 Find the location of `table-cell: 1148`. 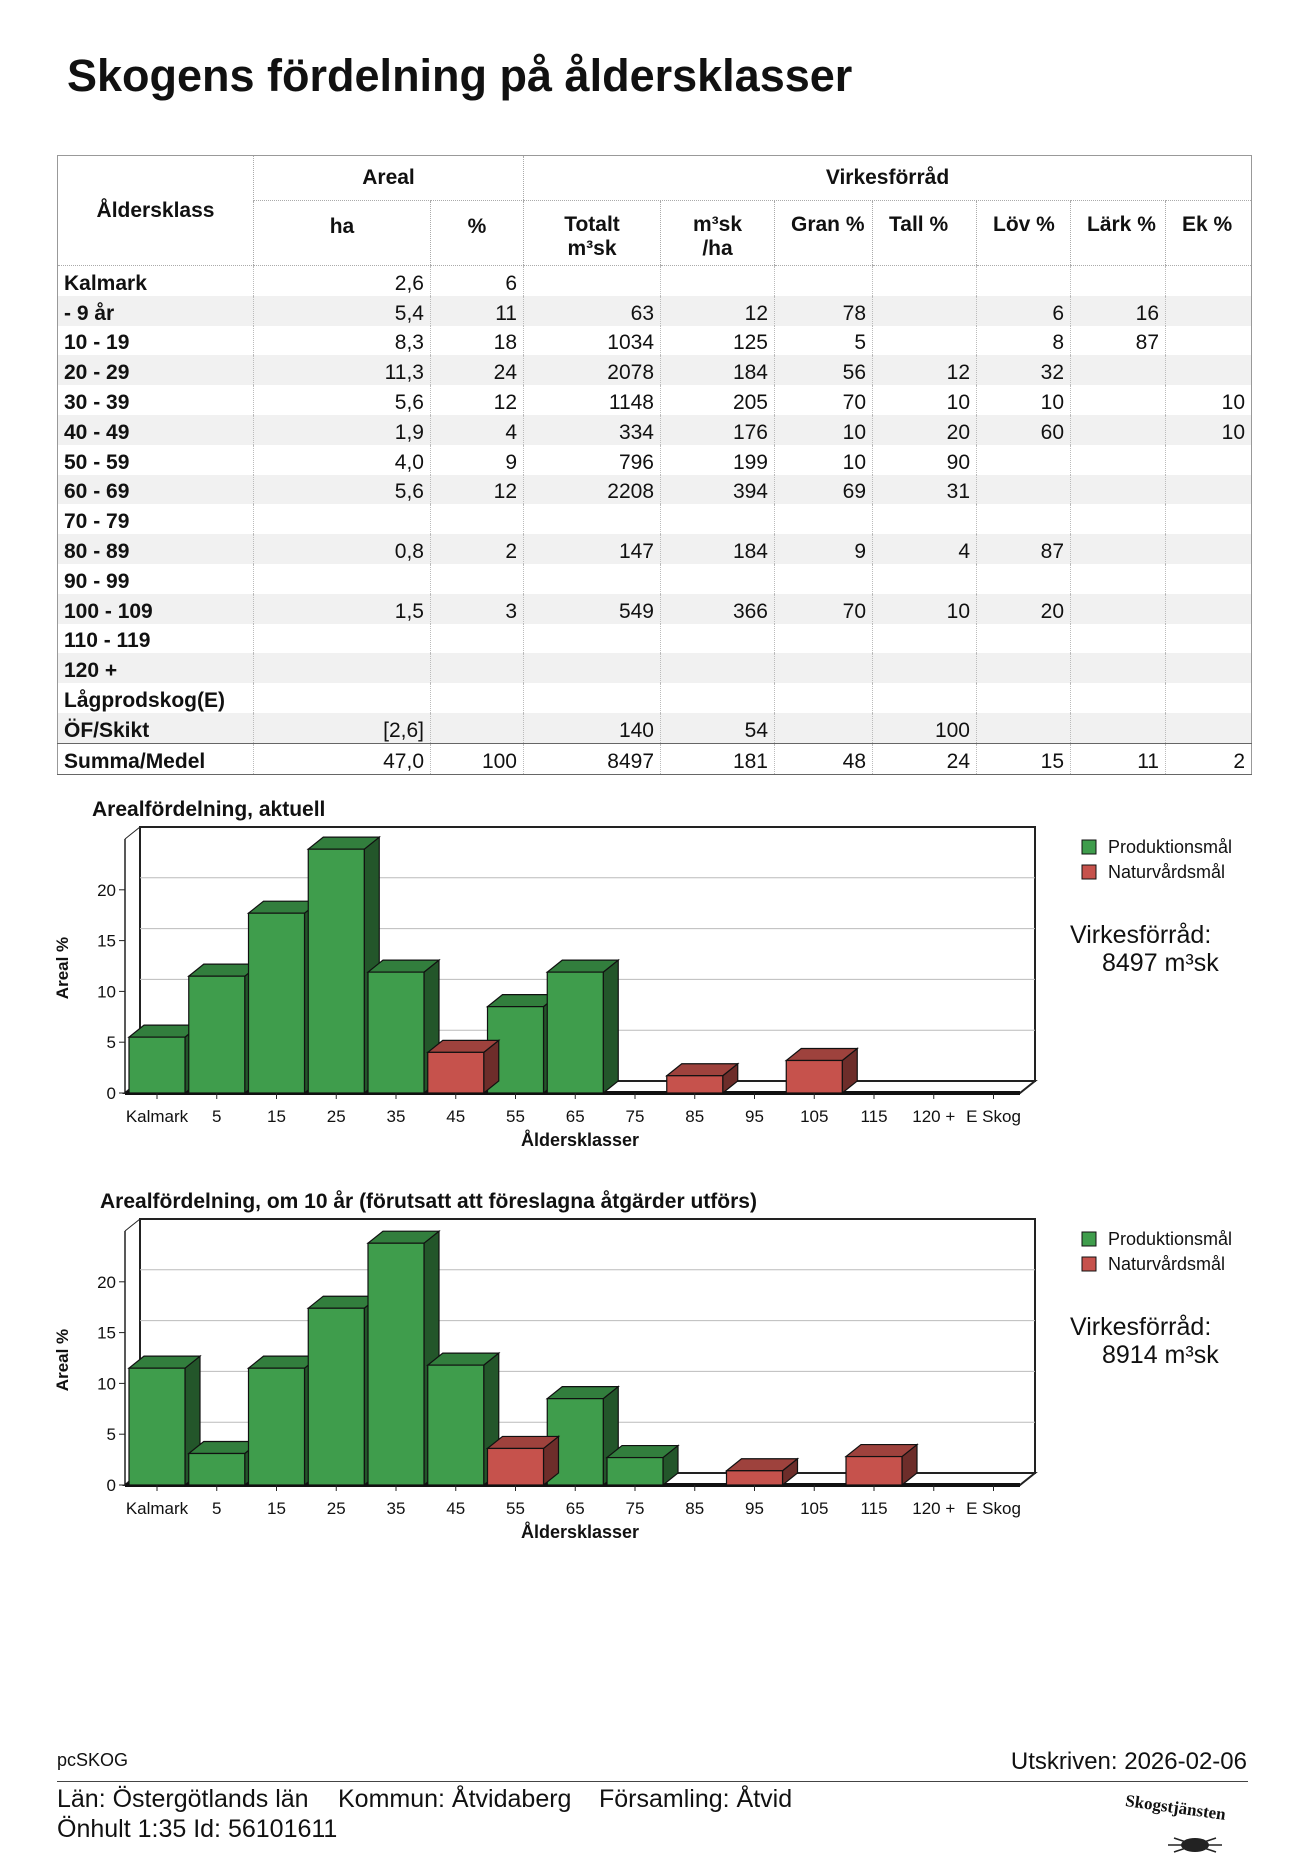

table-cell: 1148 is located at coordinates (592, 400).